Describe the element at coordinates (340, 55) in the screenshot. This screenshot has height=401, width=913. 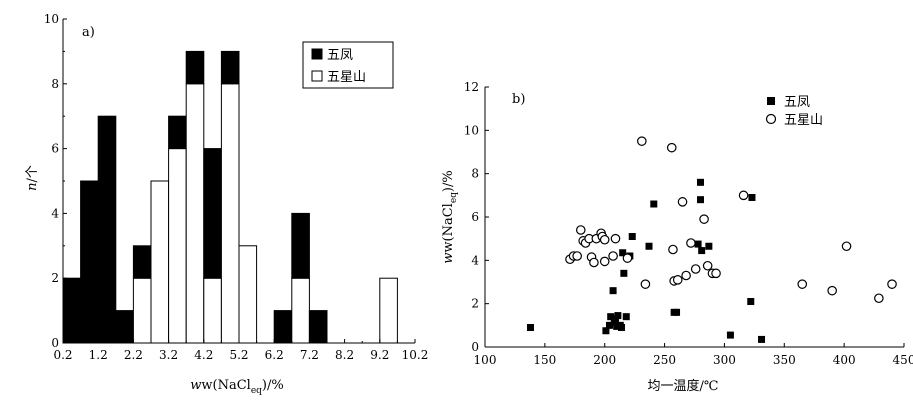
I see `legend-label-wufeng: 五凤` at that location.